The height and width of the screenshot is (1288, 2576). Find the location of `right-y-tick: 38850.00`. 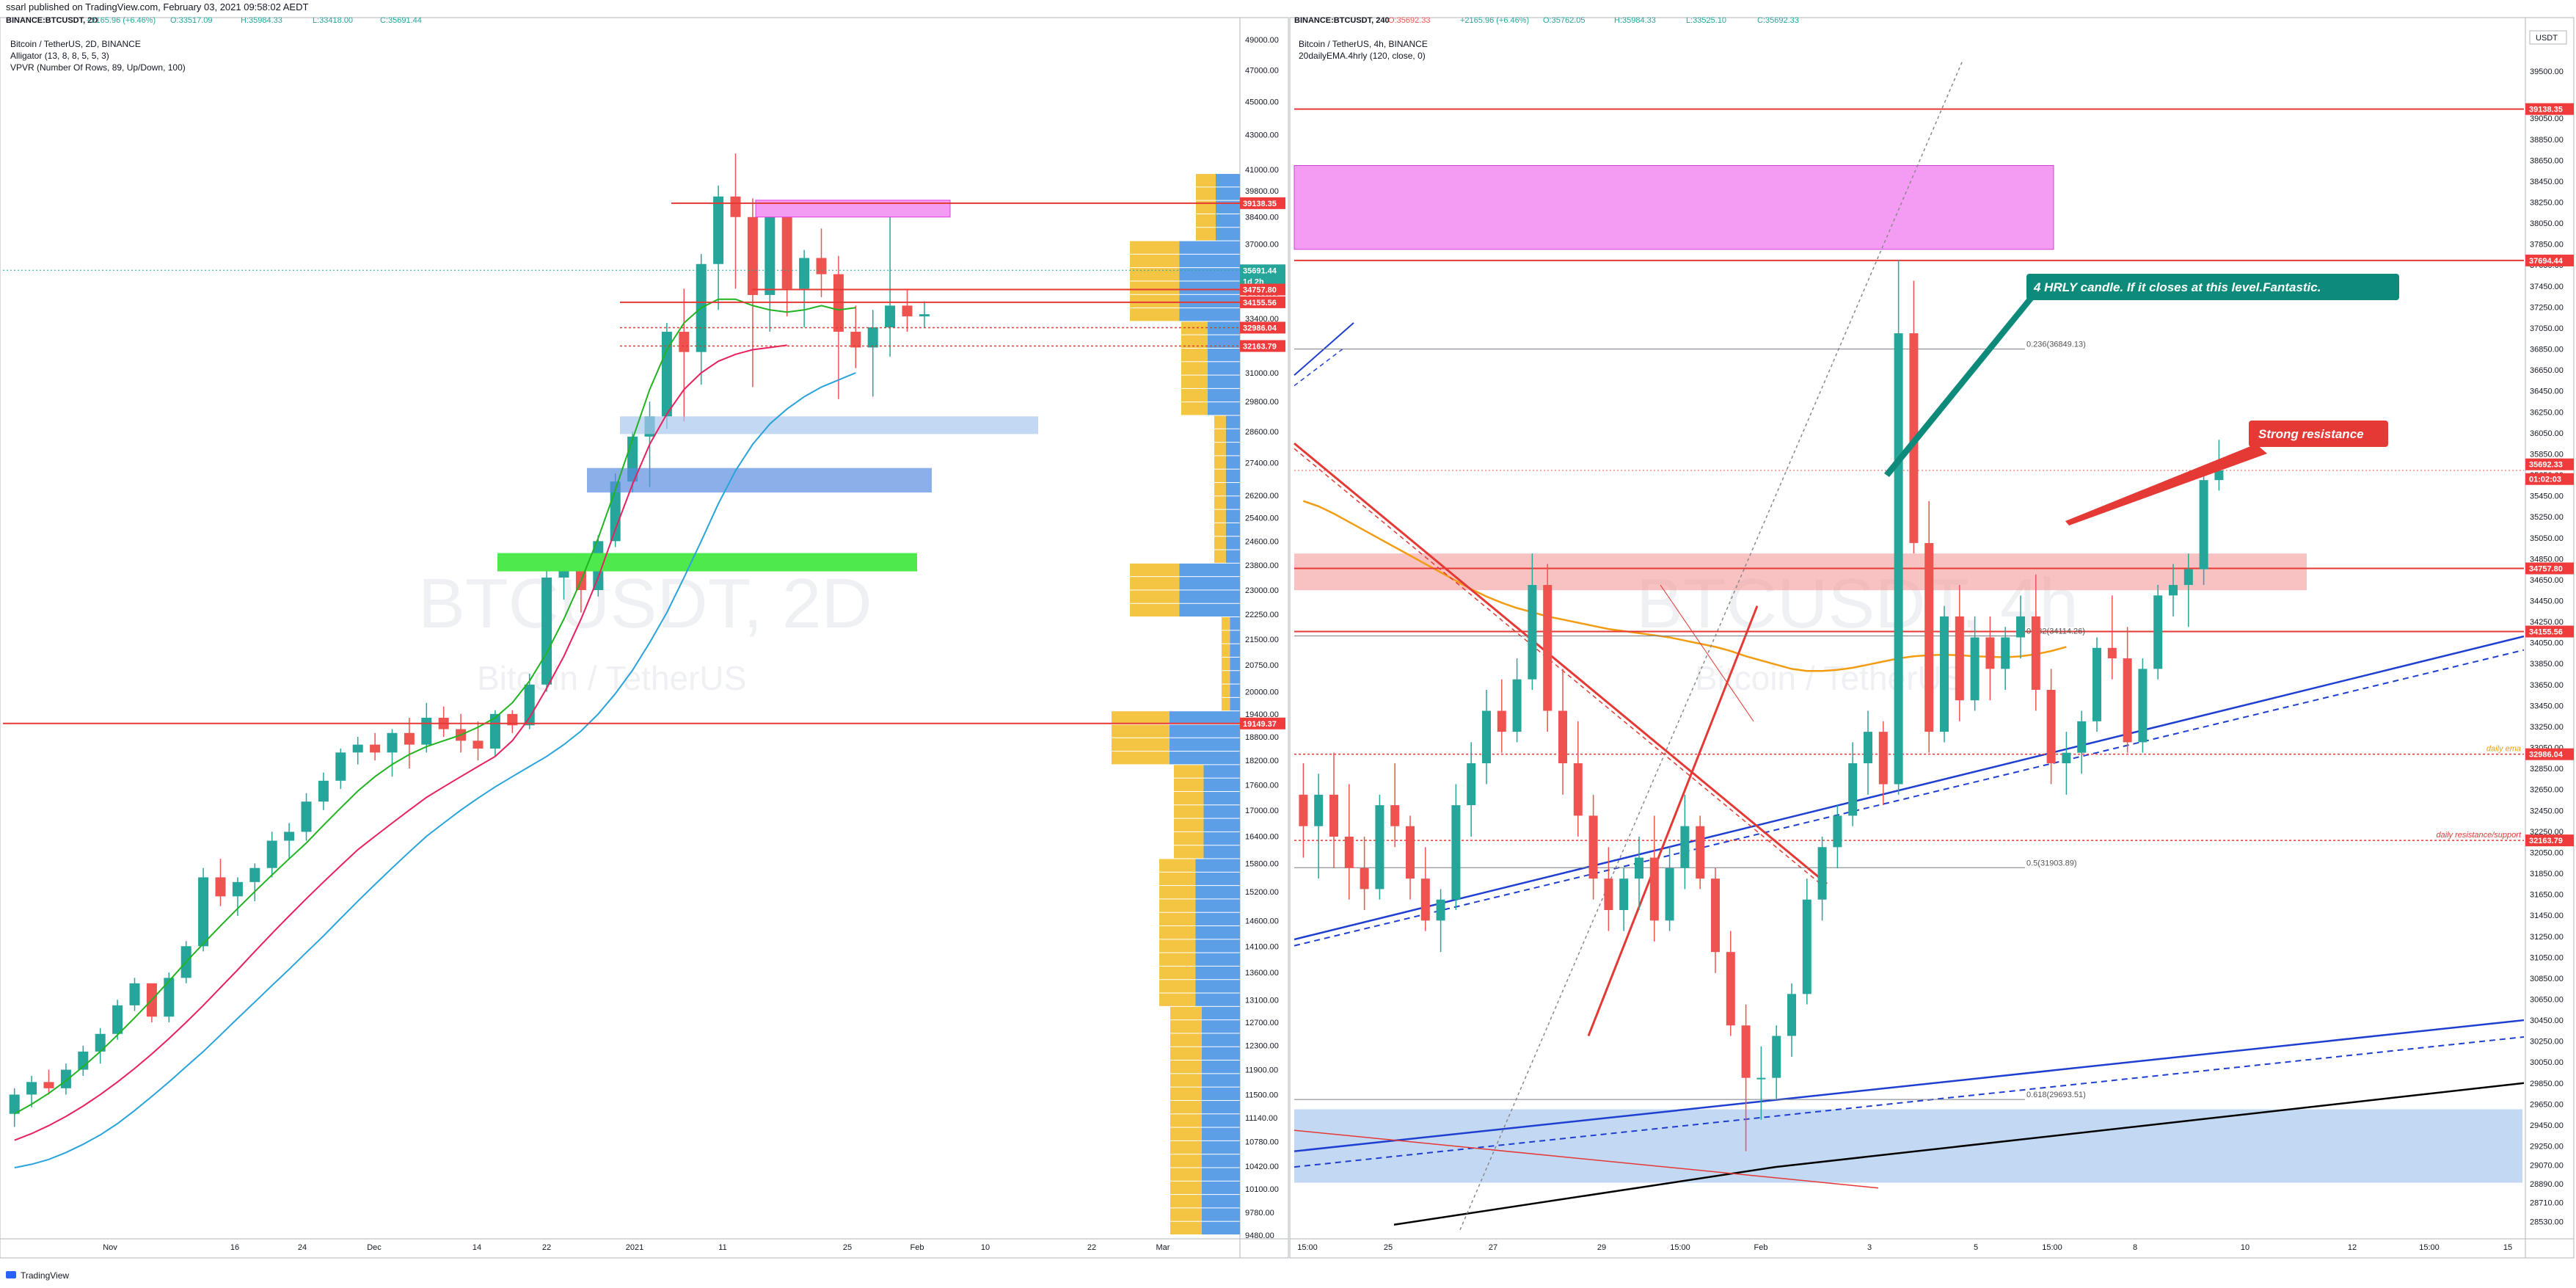

right-y-tick: 38850.00 is located at coordinates (2547, 140).